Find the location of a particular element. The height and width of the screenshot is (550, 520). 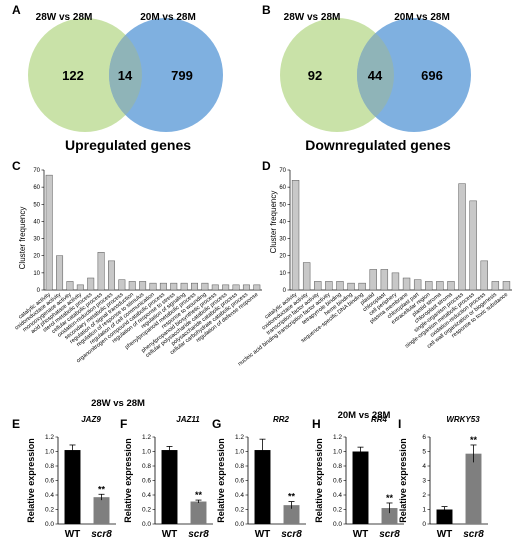

y-axis-label: Relative expression is located at coordinates (221, 480).